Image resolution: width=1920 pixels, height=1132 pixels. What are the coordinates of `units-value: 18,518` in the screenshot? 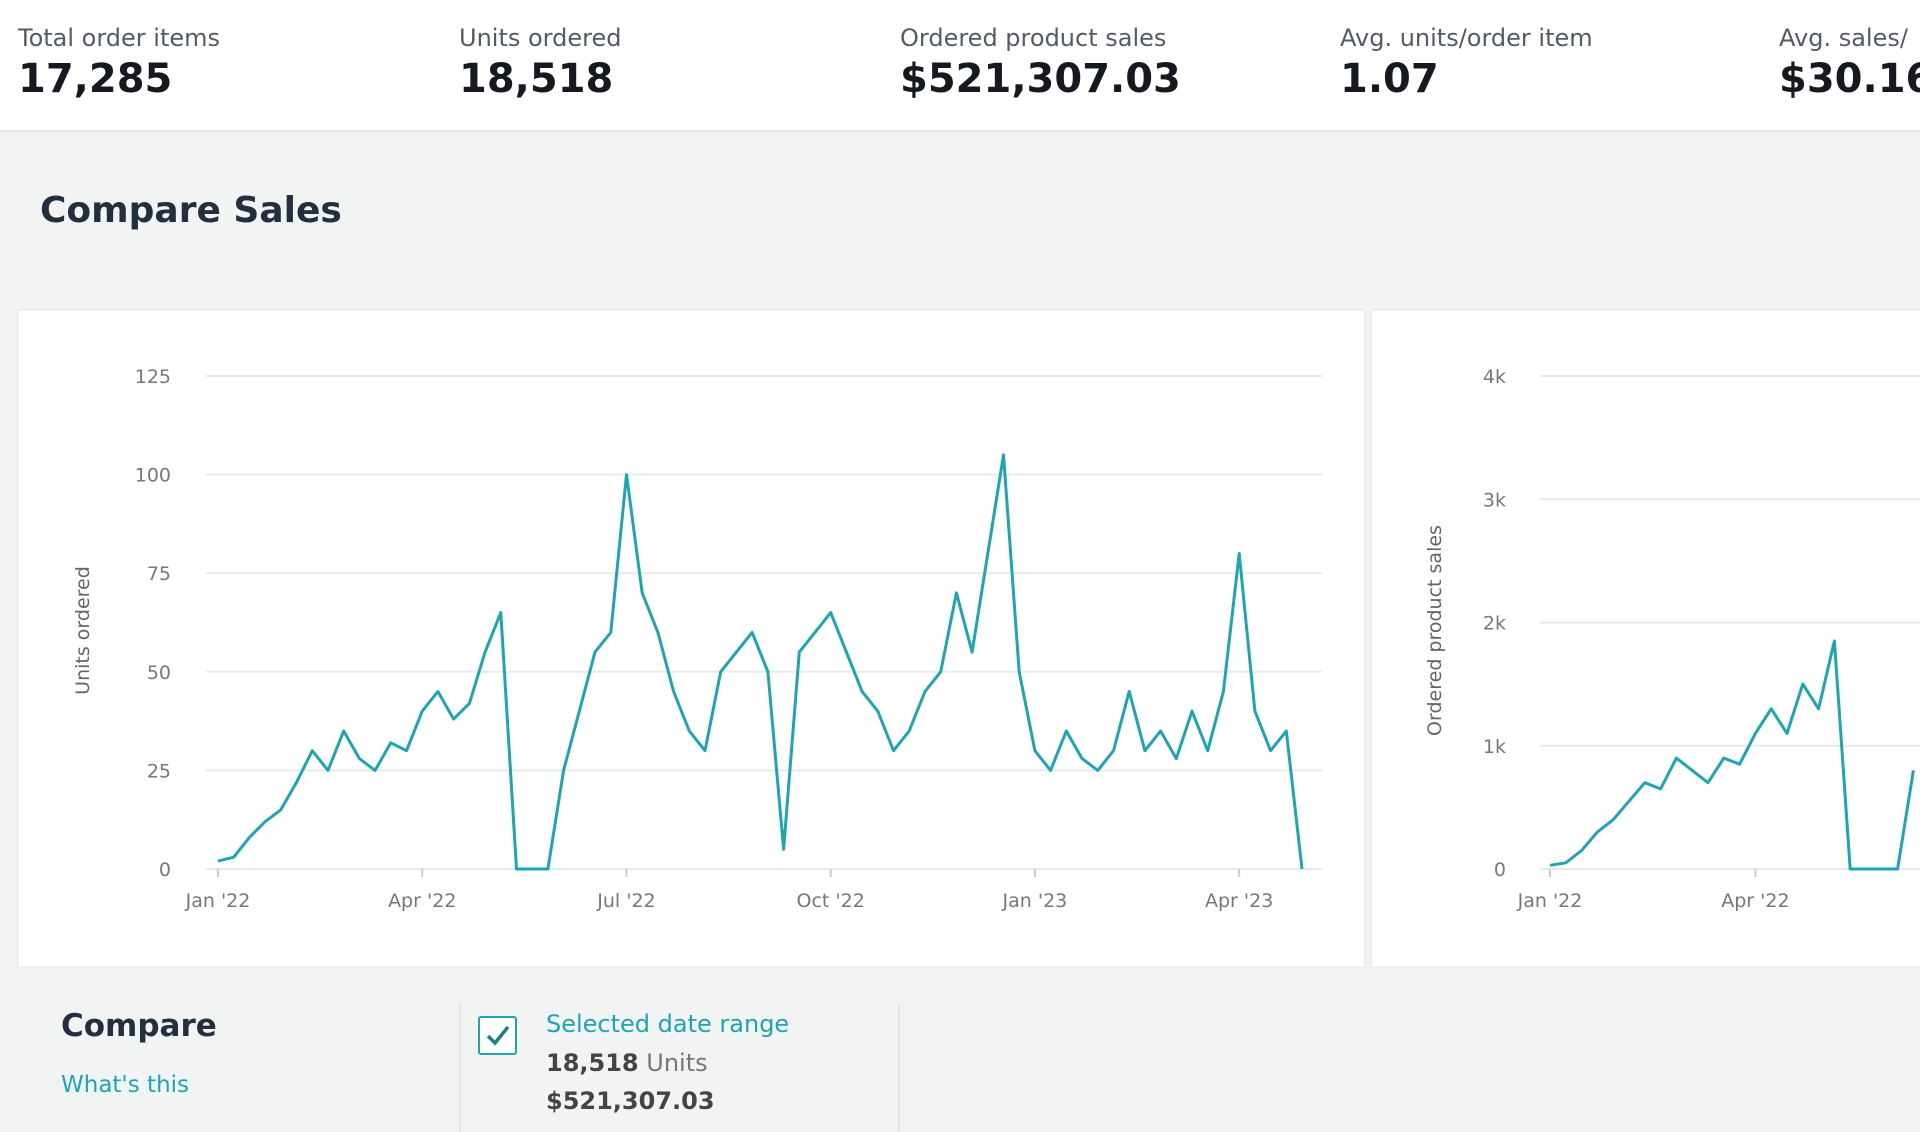 It's located at (592, 1063).